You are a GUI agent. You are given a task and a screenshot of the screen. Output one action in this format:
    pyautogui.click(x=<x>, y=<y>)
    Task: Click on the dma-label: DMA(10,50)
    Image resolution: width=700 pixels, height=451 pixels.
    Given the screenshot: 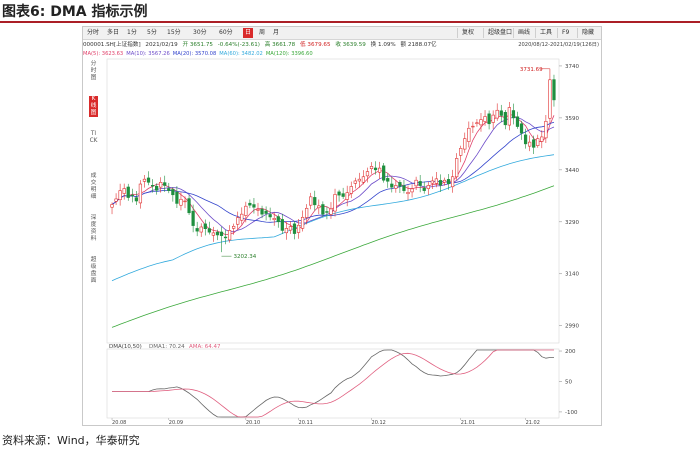 What is the action you would take?
    pyautogui.click(x=125, y=347)
    